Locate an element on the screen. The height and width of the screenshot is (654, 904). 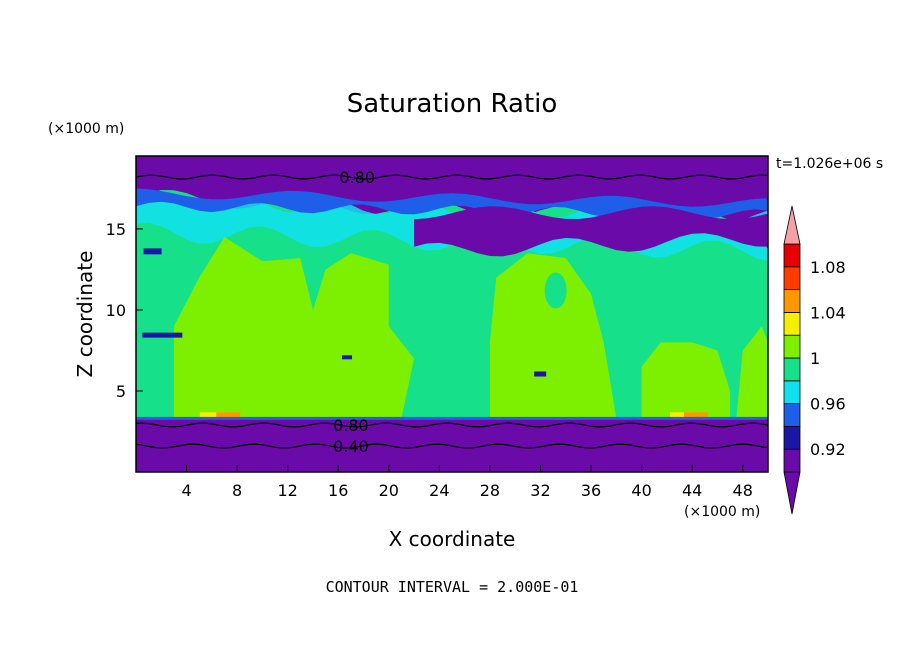
x-tick-label: 4 is located at coordinates (186, 490).